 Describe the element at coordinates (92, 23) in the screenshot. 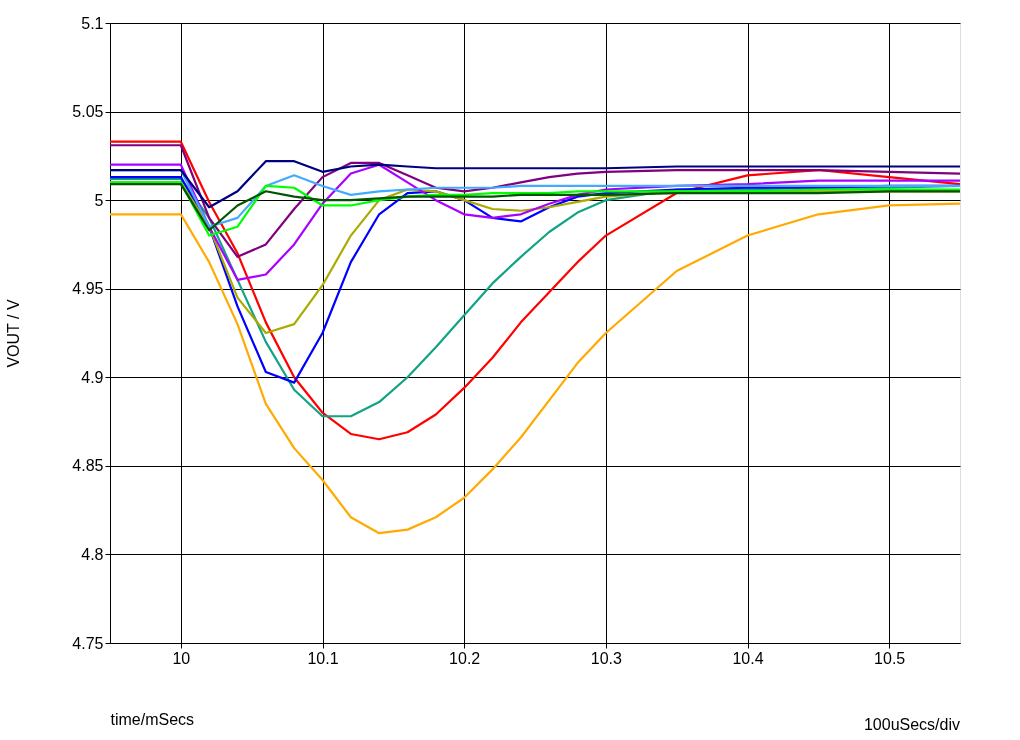

I see `y-tick-label: 5.1` at that location.